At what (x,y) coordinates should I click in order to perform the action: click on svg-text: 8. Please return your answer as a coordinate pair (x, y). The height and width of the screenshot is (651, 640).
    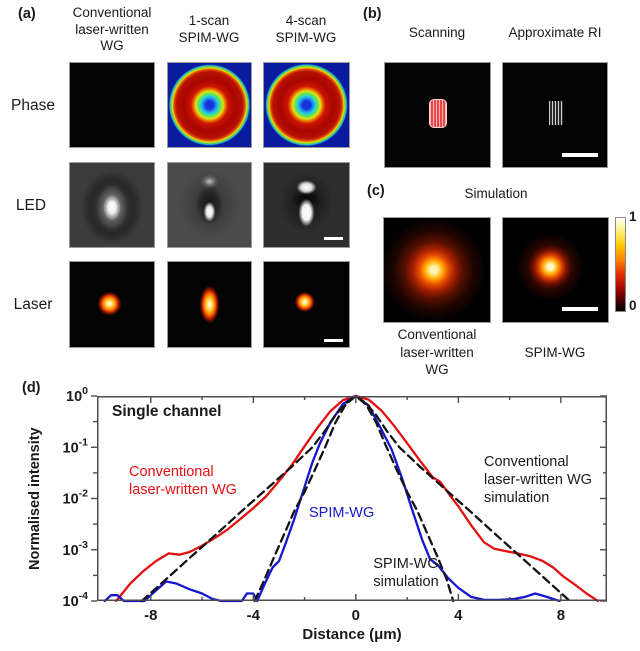
    Looking at the image, I should click on (561, 615).